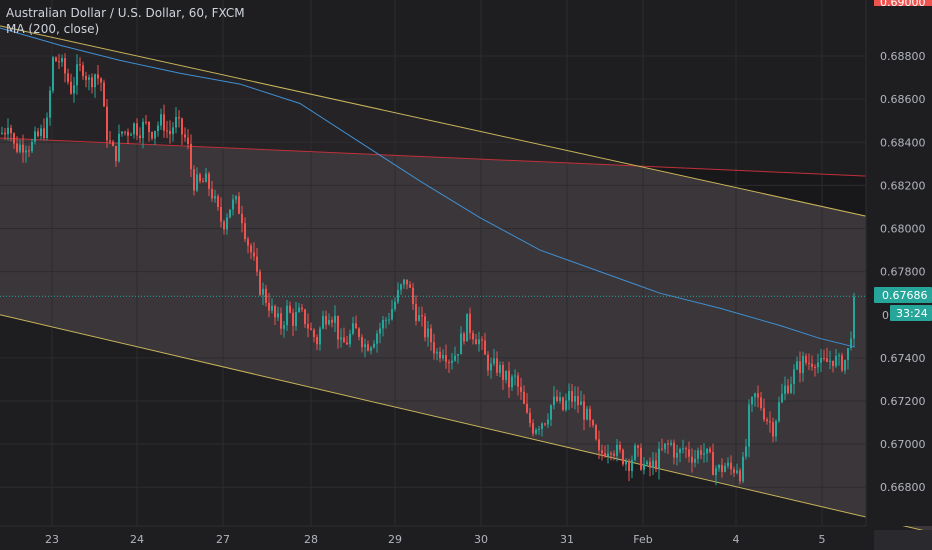 Image resolution: width=932 pixels, height=550 pixels. What do you see at coordinates (433, 538) in the screenshot?
I see `time-axis-background` at bounding box center [433, 538].